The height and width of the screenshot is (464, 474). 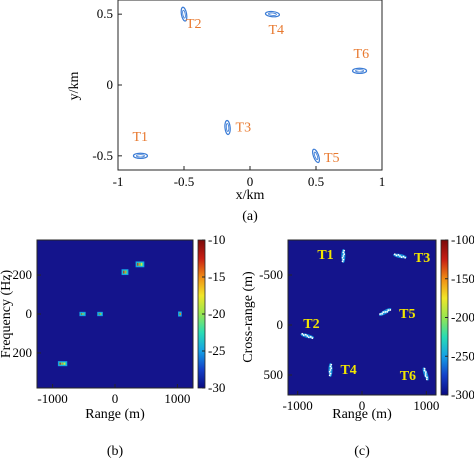 What do you see at coordinates (184, 181) in the screenshot?
I see `x-tick-label: -0.5` at bounding box center [184, 181].